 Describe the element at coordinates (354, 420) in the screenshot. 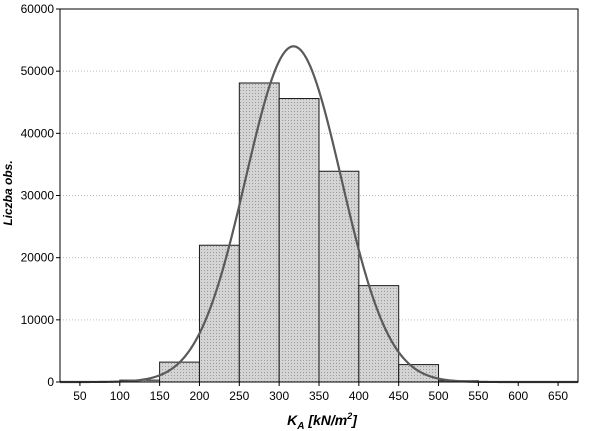

I see `x-axis-title-close: ]` at that location.